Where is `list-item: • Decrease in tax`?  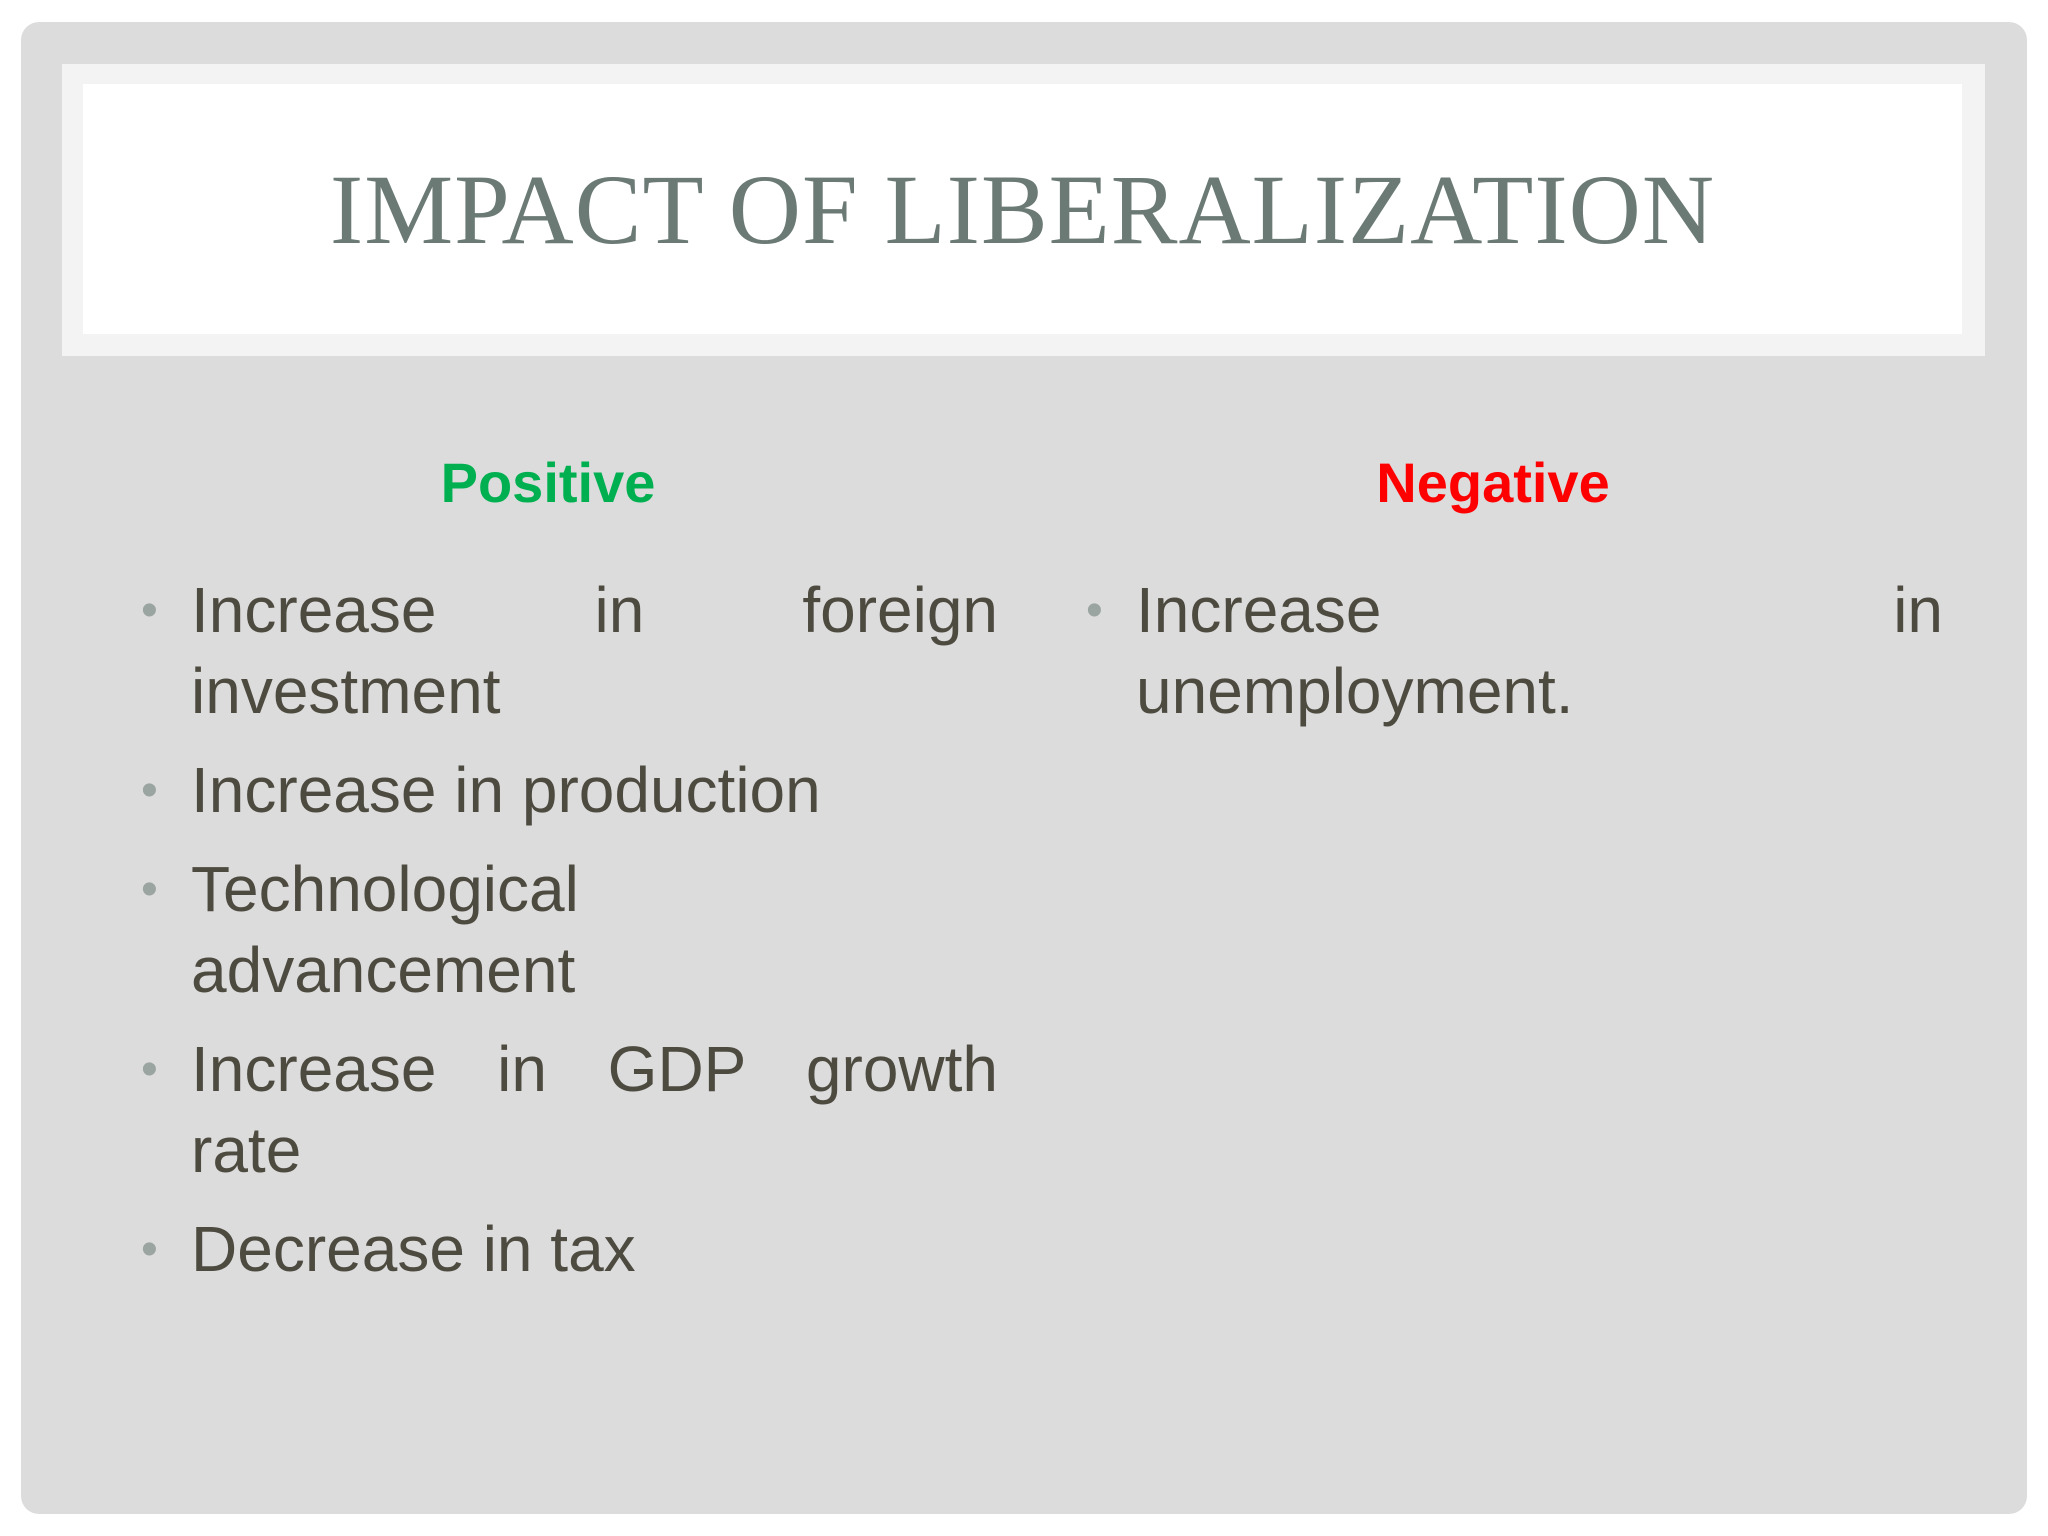 list-item: • Decrease in tax is located at coordinates (569, 1249).